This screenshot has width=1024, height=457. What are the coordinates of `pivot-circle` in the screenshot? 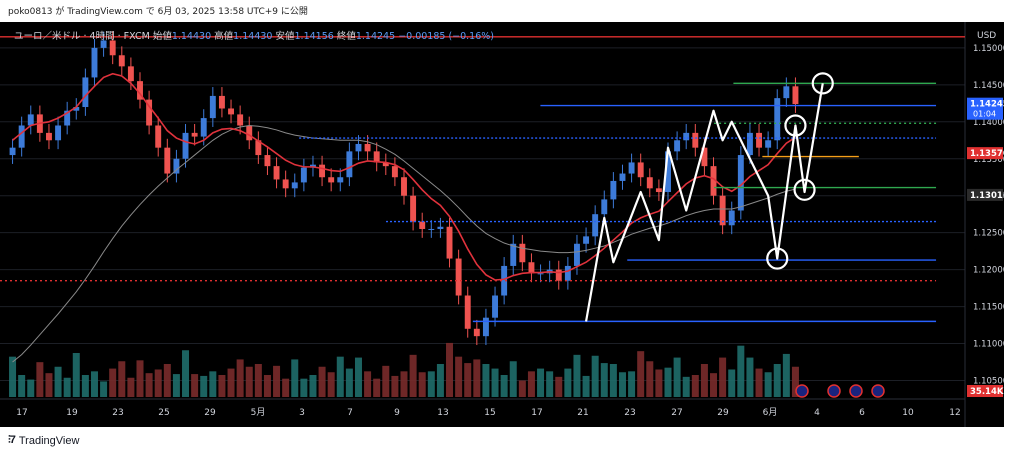 It's located at (777, 258).